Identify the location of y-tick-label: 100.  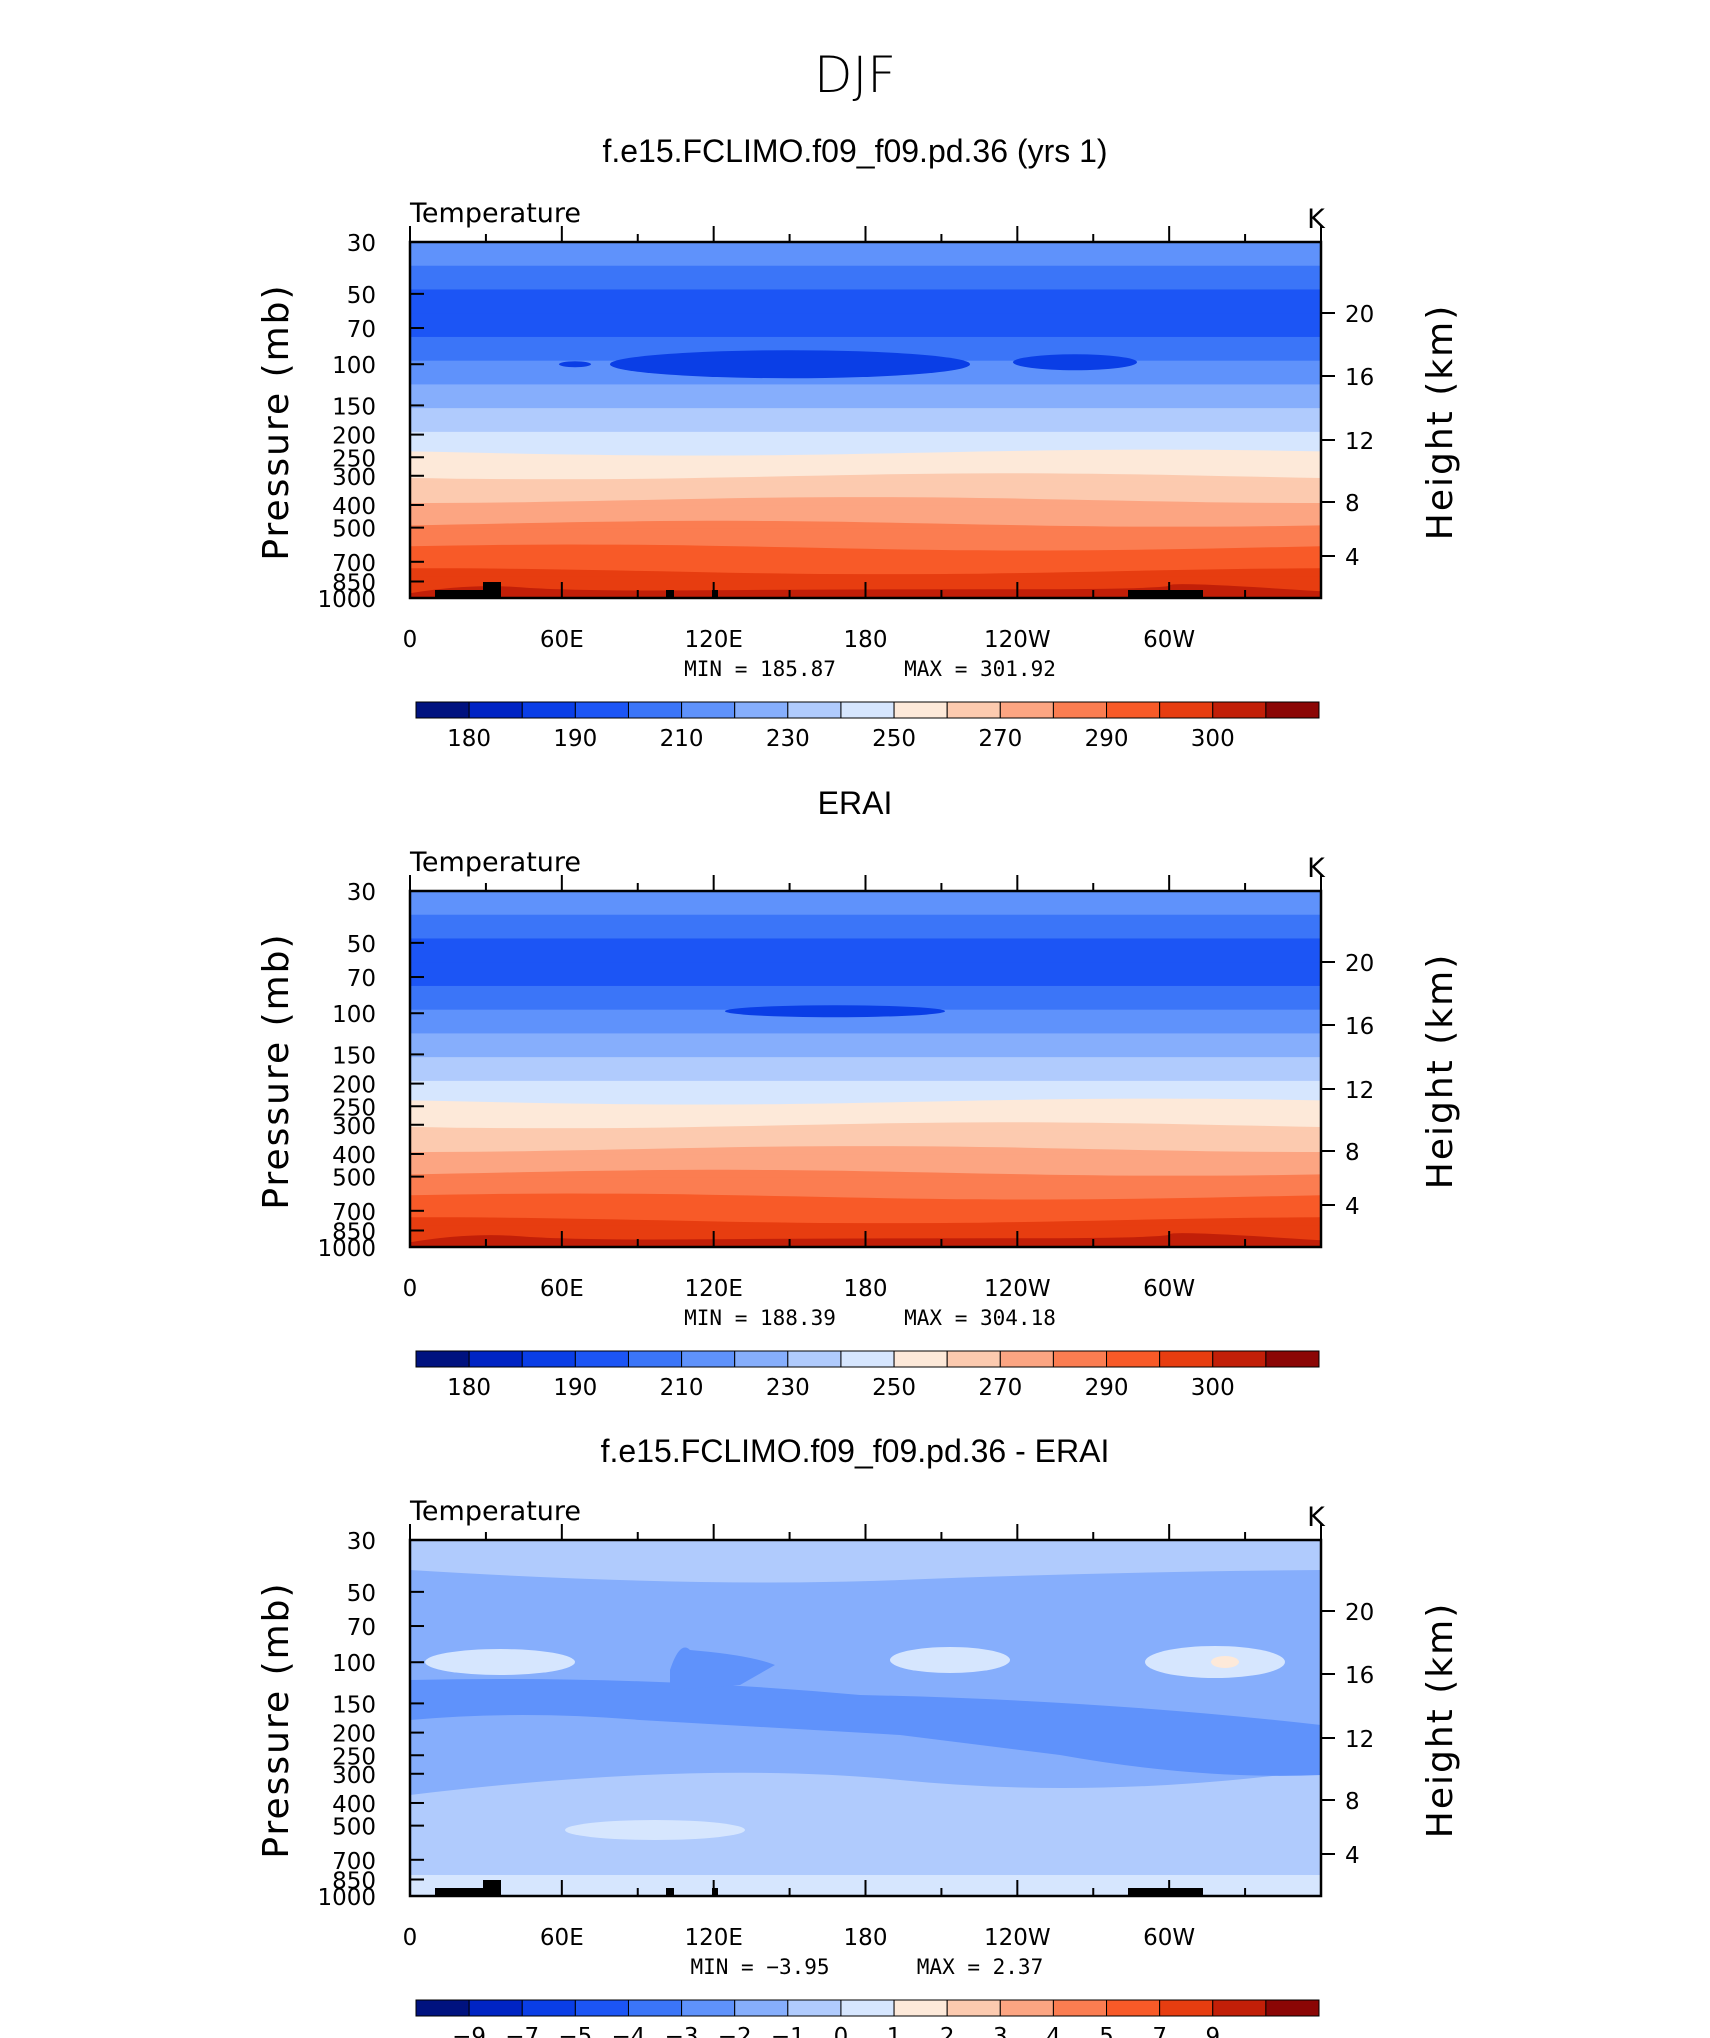
(354, 1664).